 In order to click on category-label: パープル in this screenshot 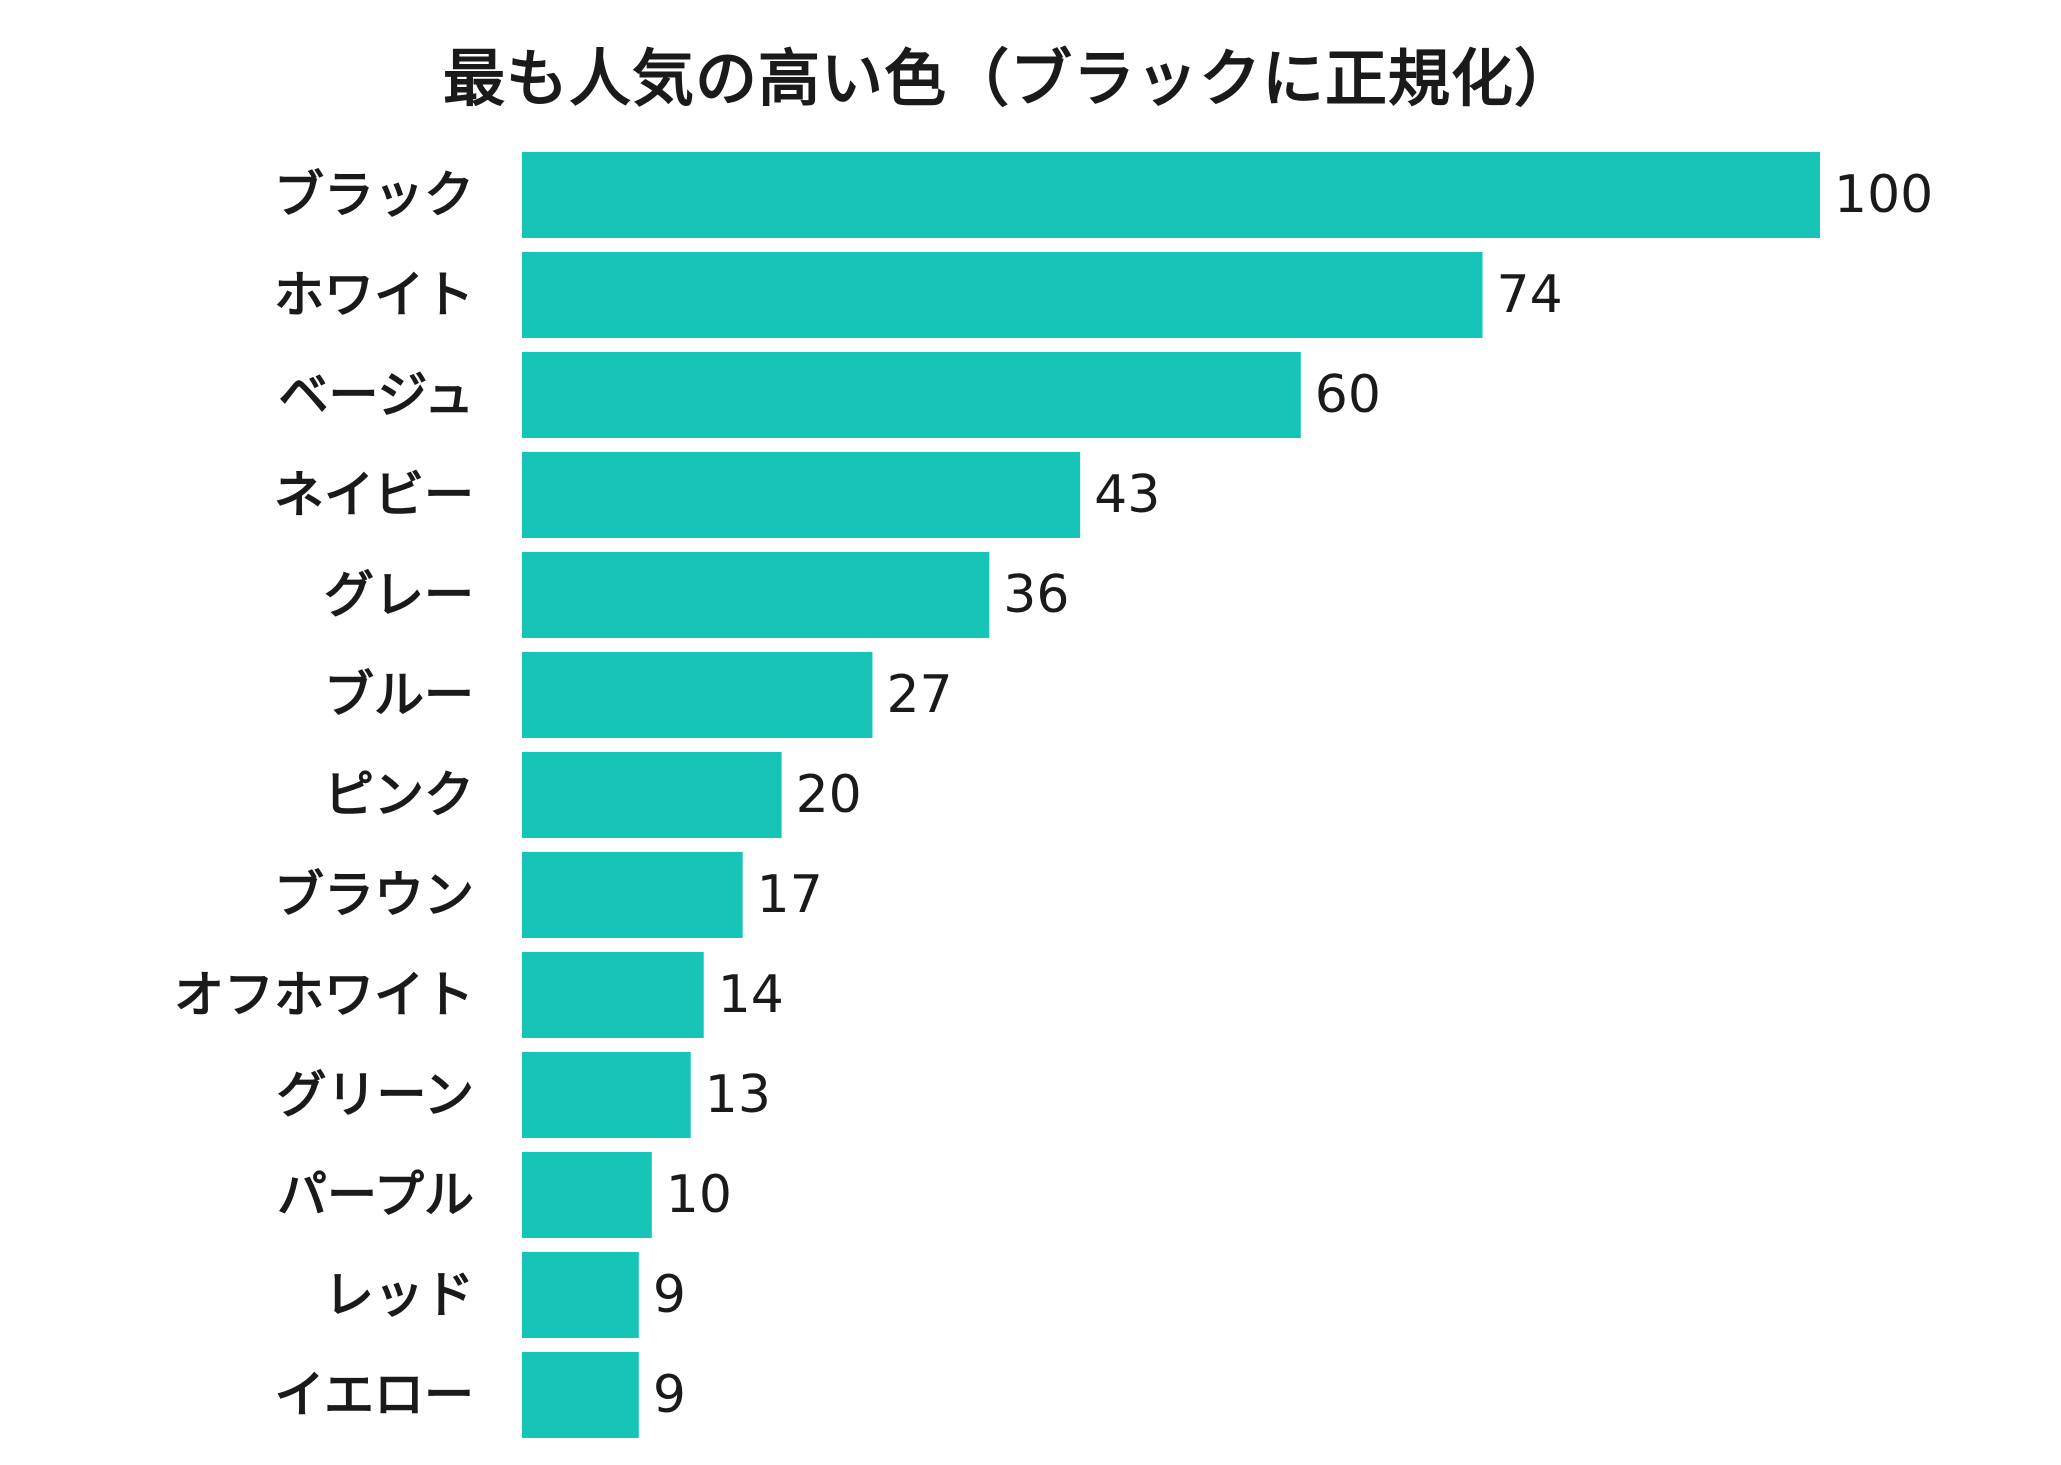, I will do `click(375, 1195)`.